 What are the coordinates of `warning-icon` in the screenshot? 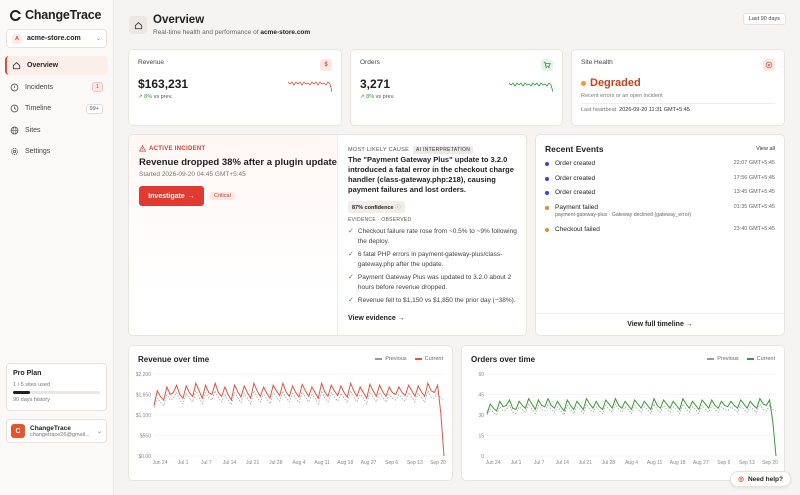 It's located at (142, 148).